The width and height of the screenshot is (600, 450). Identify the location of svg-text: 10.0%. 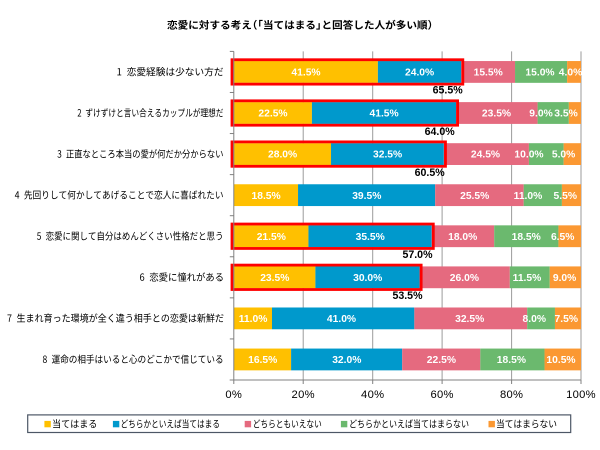
(528, 155).